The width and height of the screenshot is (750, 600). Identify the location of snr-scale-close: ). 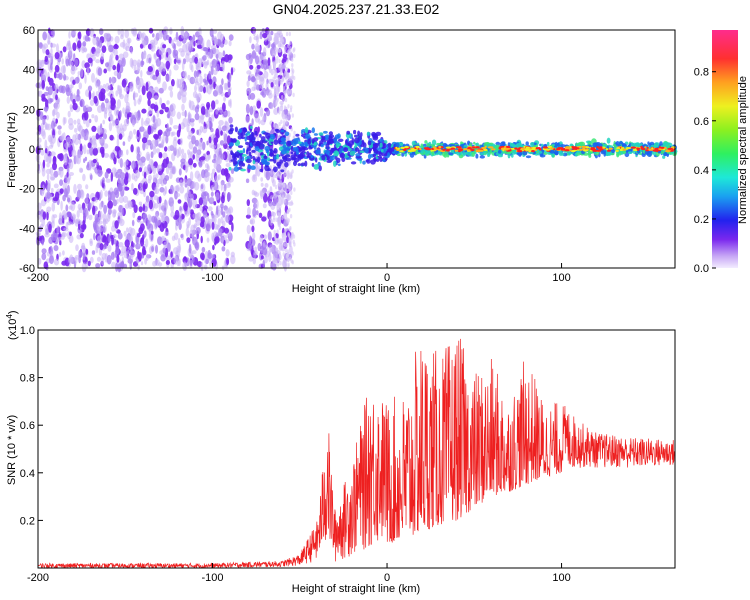
(13, 312).